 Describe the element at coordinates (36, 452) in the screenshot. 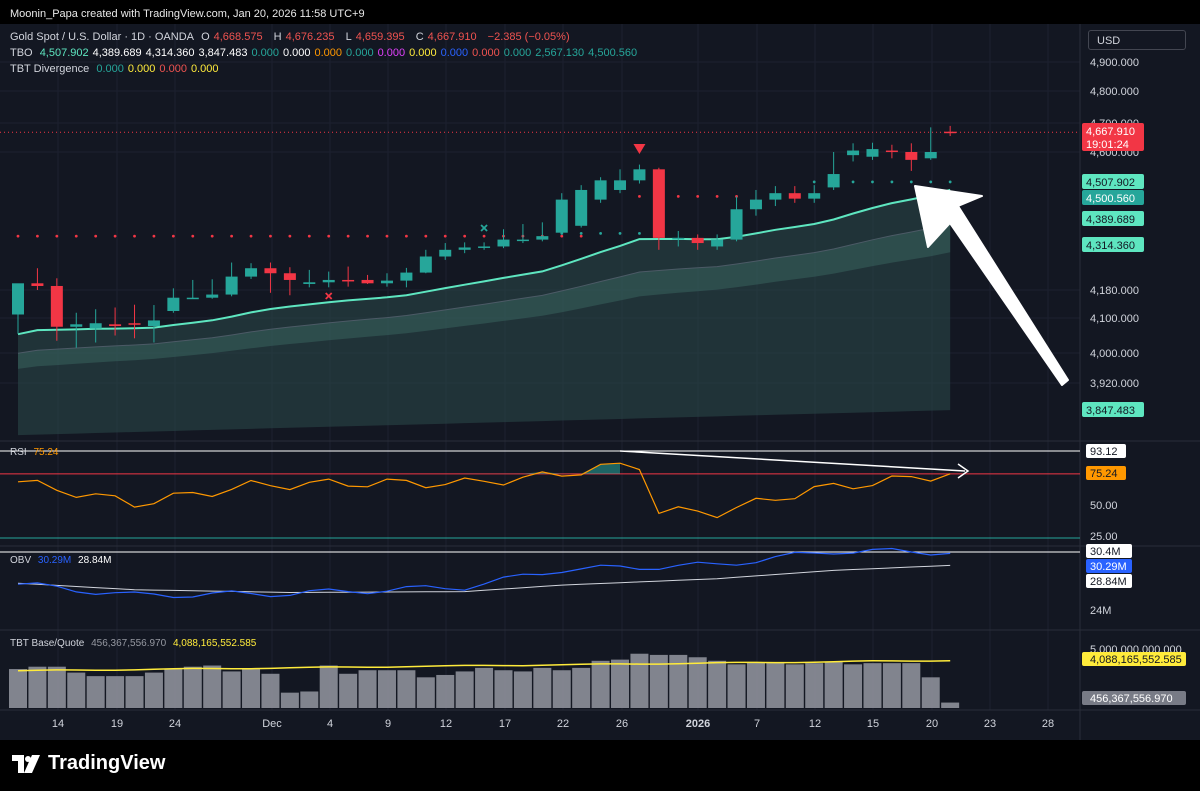

I see `rsi-legend: RSI 75.24` at that location.